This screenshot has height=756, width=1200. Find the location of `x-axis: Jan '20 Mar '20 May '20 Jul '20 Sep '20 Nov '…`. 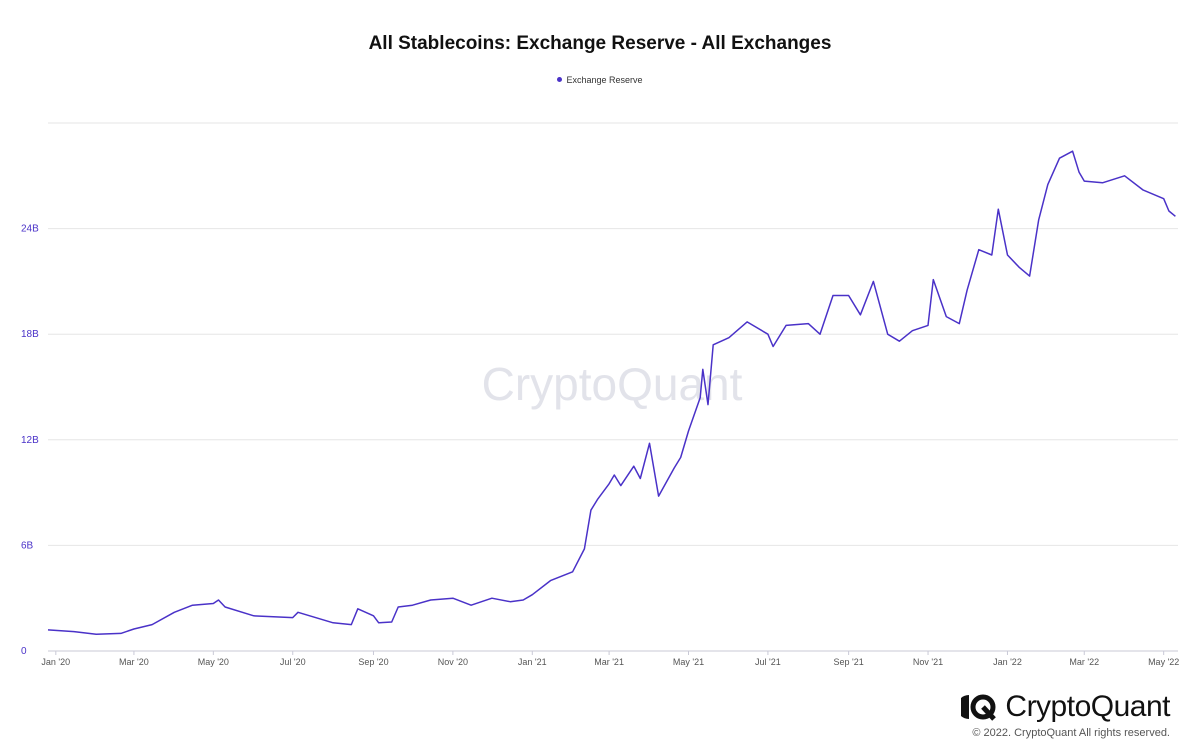

x-axis: Jan '20 Mar '20 May '20 Jul '20 Sep '20 Nov '… is located at coordinates (610, 659).